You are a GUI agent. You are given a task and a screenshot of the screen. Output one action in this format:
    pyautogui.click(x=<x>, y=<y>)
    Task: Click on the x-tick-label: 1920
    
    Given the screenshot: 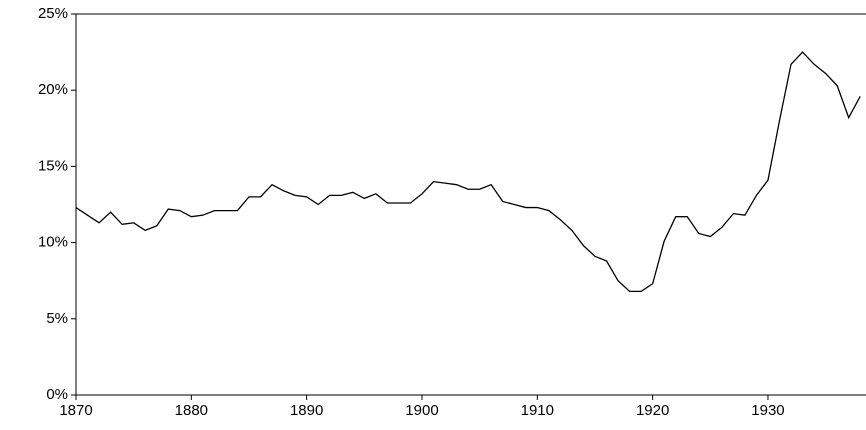 What is the action you would take?
    pyautogui.click(x=652, y=410)
    